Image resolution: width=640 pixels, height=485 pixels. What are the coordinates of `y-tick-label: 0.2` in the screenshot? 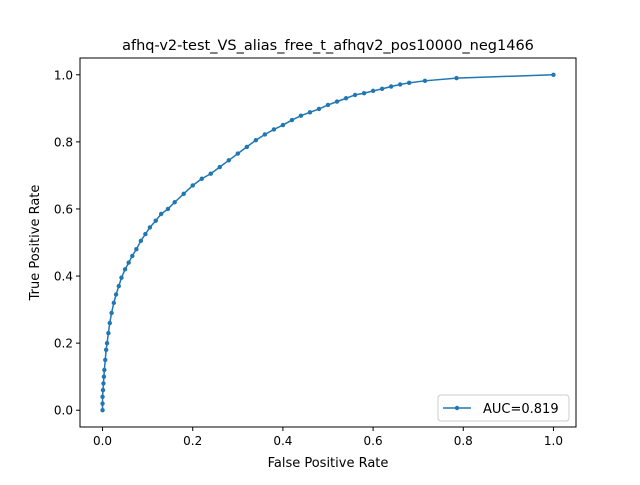 It's located at (63, 344).